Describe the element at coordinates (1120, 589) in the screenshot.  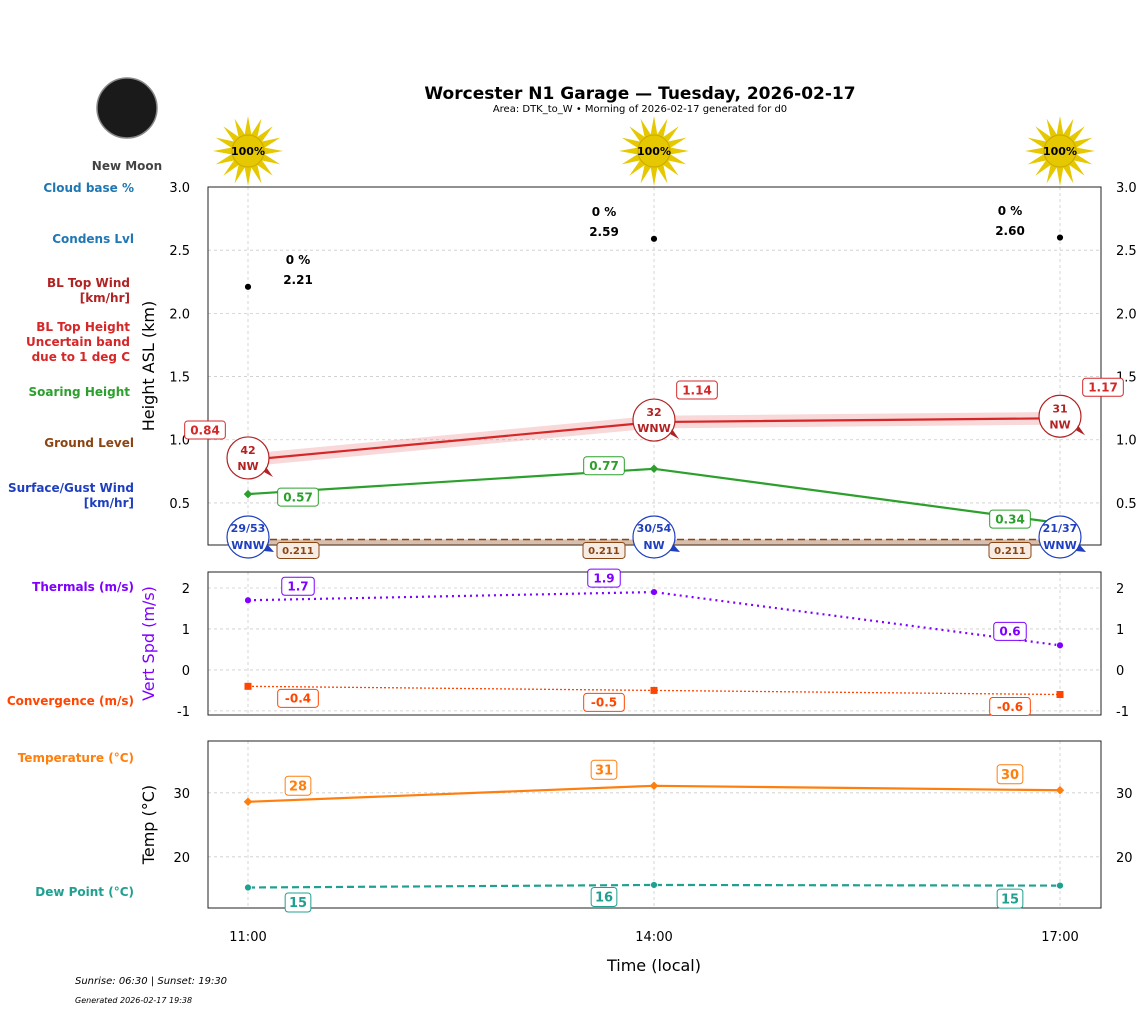
I see `y-tick-label-right: 2` at that location.